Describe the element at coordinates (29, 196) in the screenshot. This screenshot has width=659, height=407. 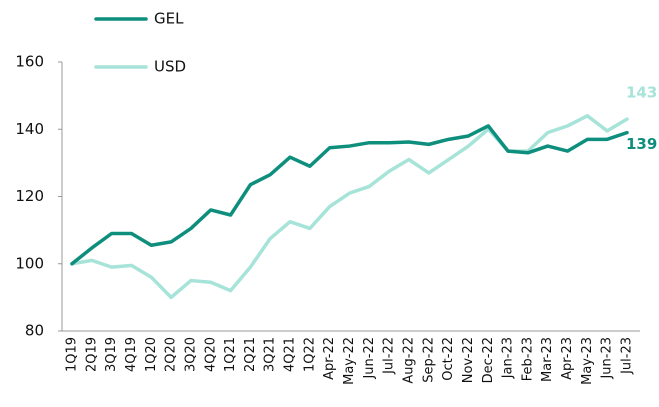
I see `y-tick-label: 120` at that location.